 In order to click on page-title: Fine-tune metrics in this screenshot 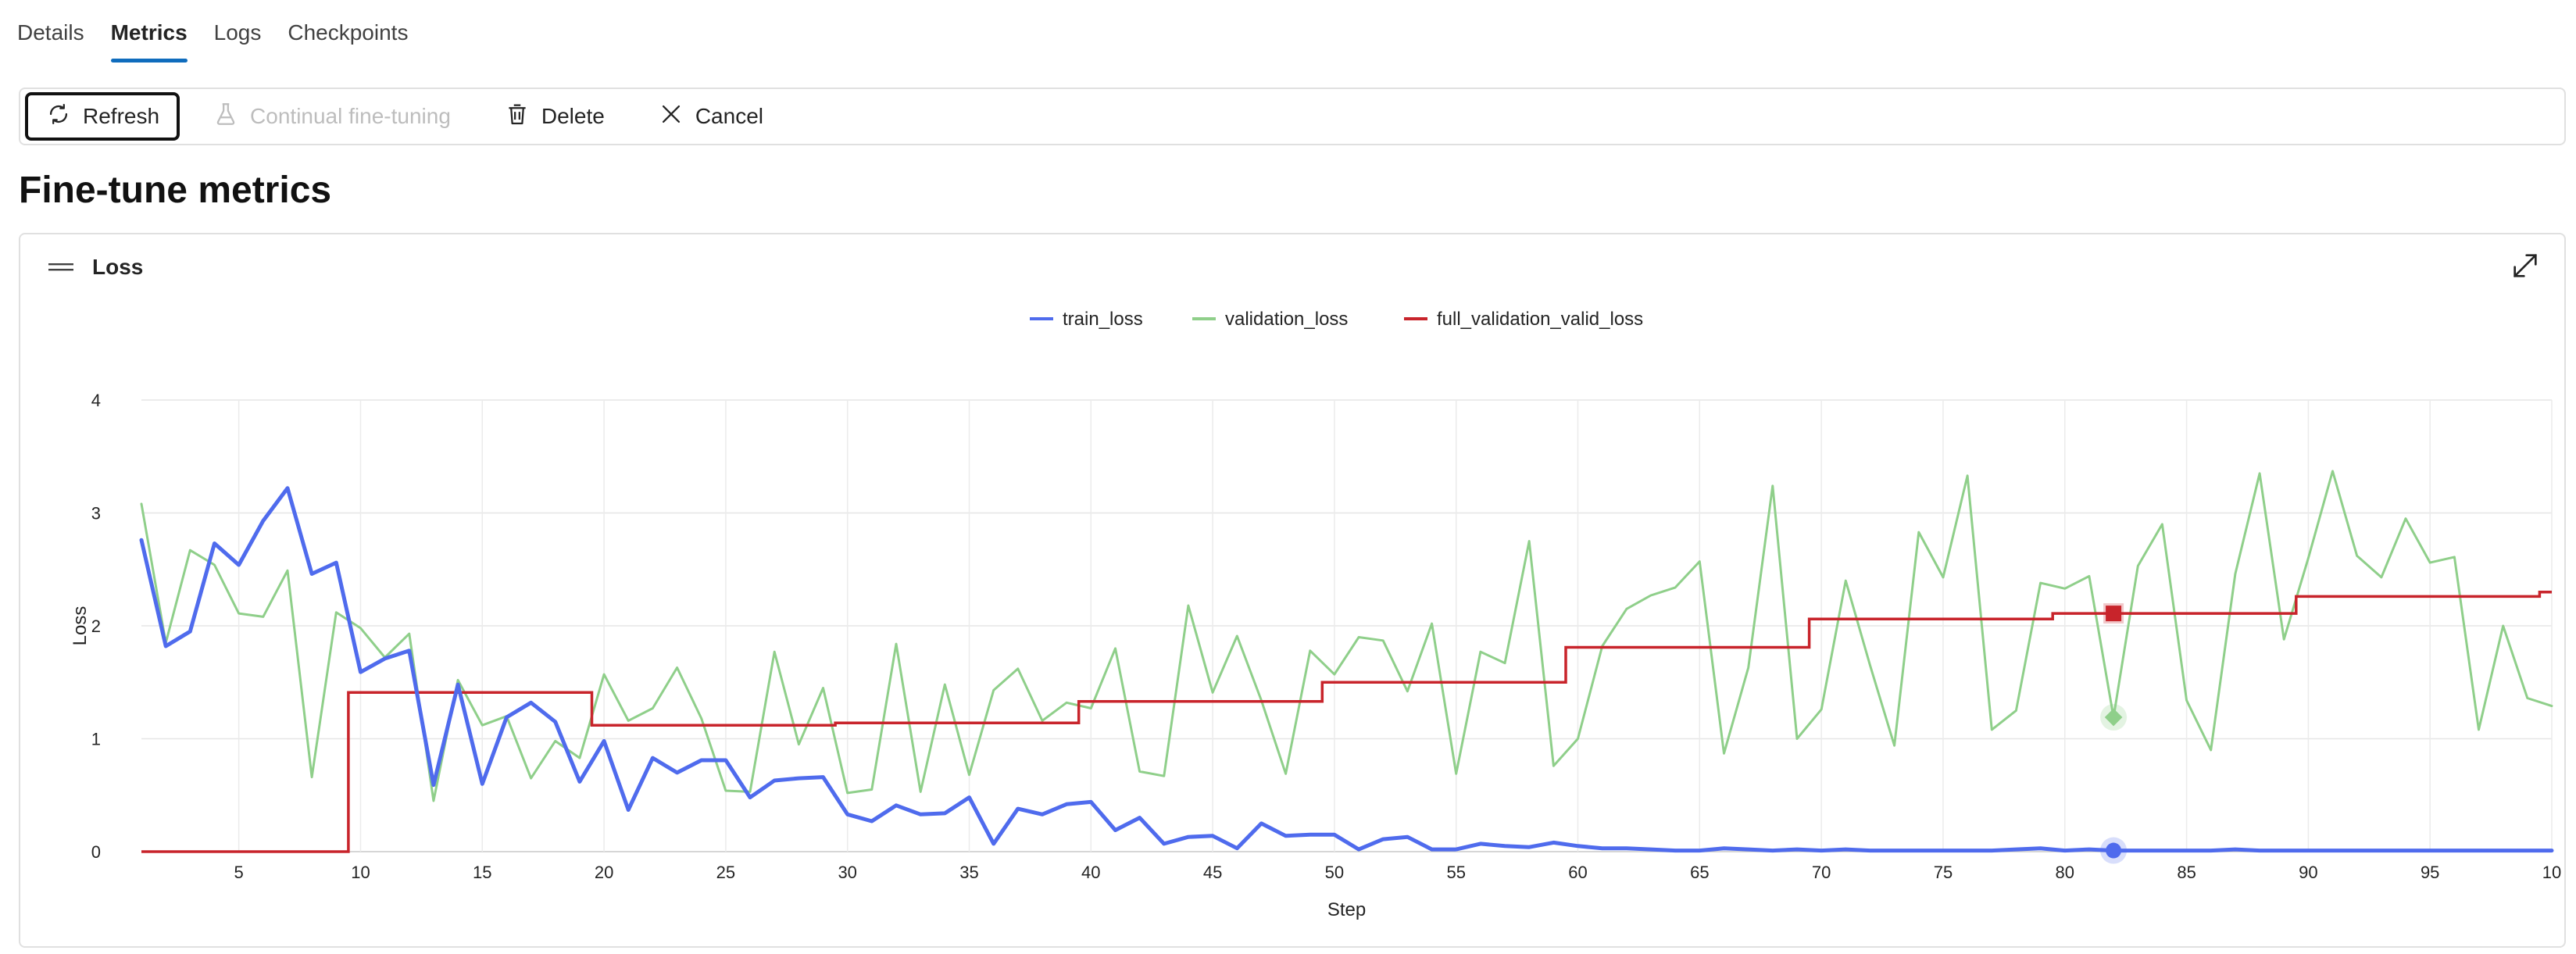, I will do `click(176, 191)`.